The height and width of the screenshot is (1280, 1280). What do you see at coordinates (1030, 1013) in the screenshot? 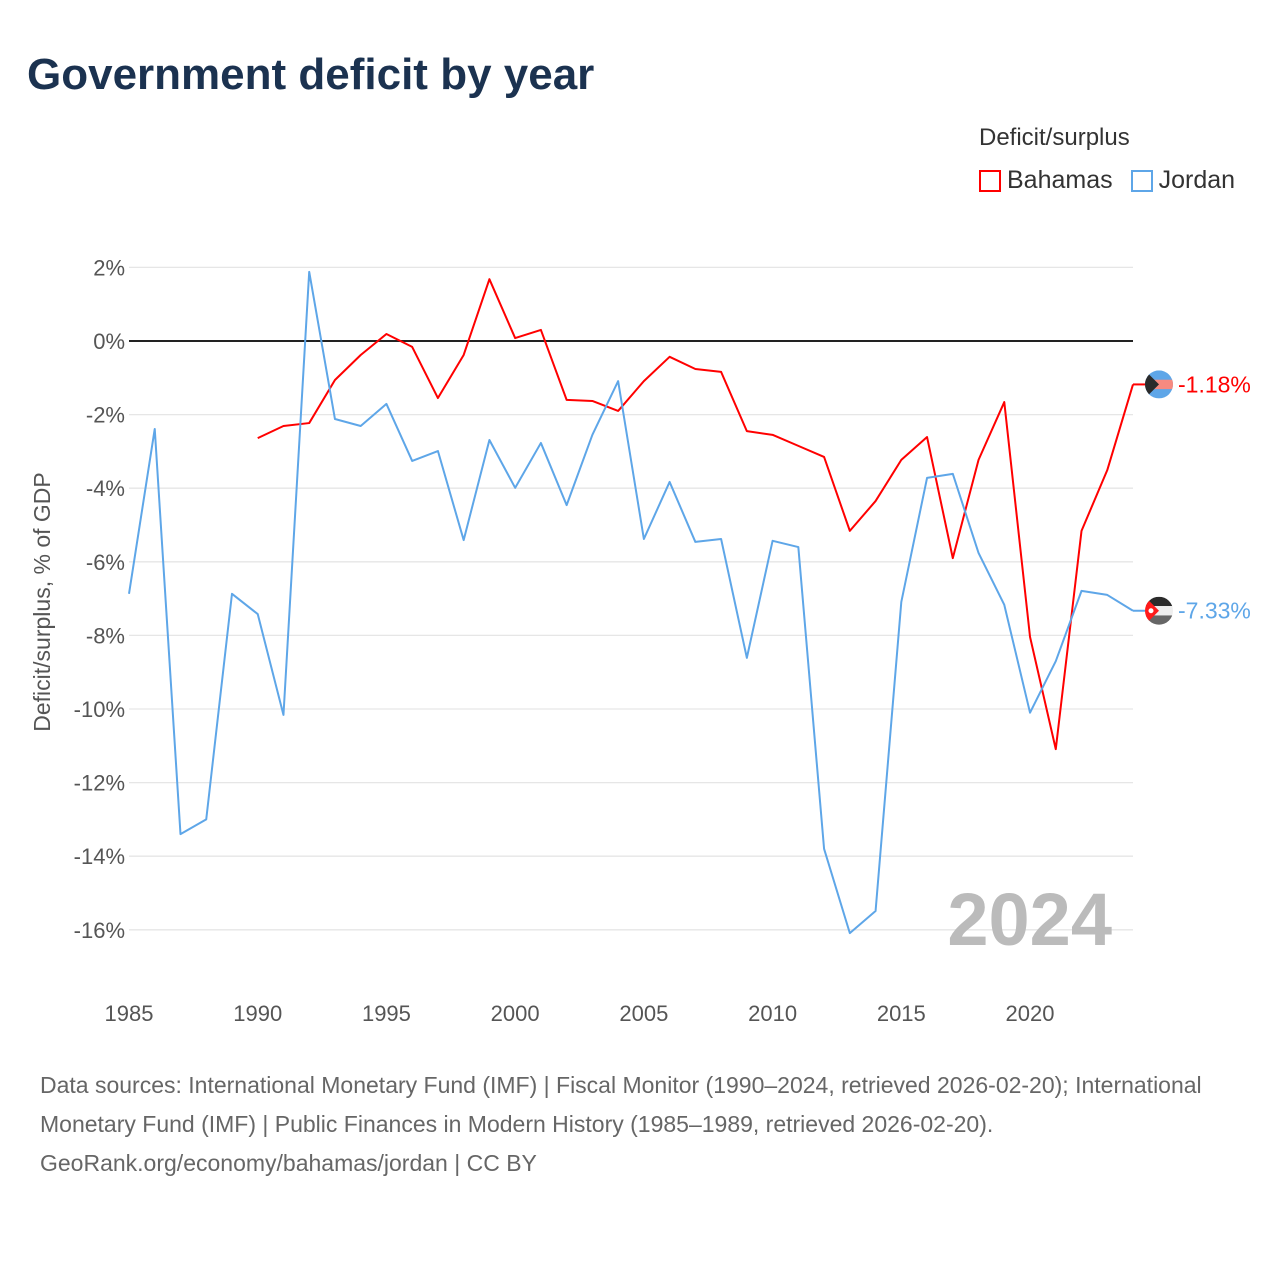
I see `x-tick-label: 2020` at bounding box center [1030, 1013].